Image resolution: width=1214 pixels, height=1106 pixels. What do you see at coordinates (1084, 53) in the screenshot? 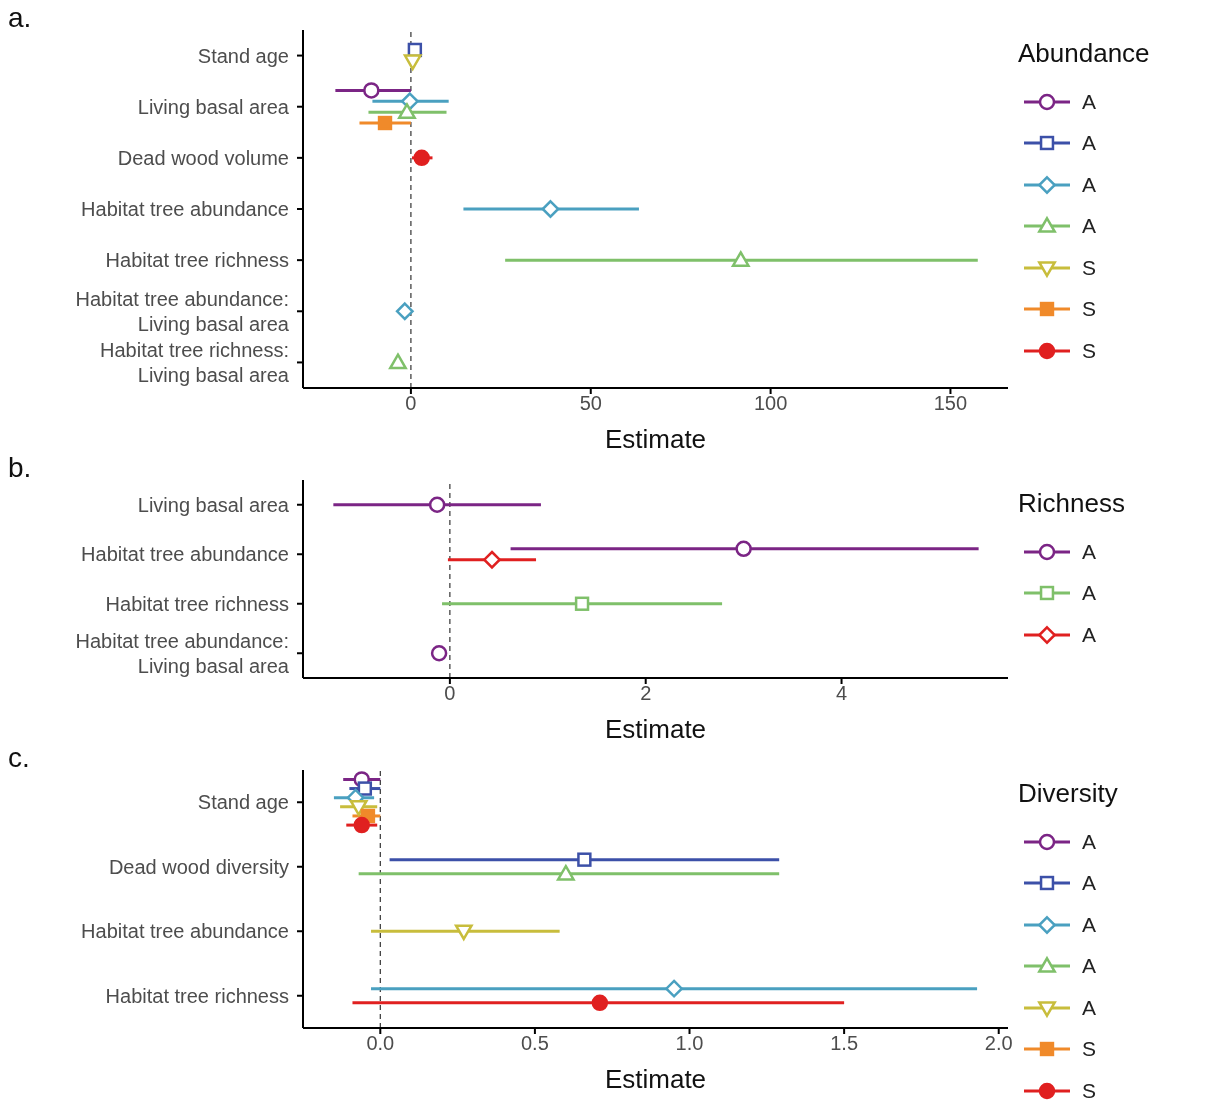
I see `legend-title: Abundance` at bounding box center [1084, 53].